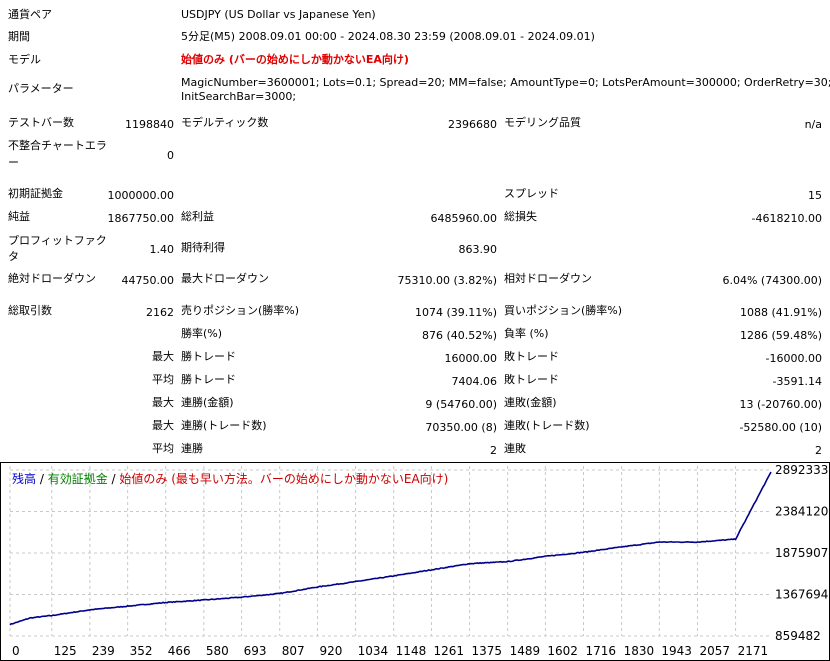 This screenshot has height=661, width=830. What do you see at coordinates (411, 651) in the screenshot?
I see `x-tick-label: 1148` at bounding box center [411, 651].